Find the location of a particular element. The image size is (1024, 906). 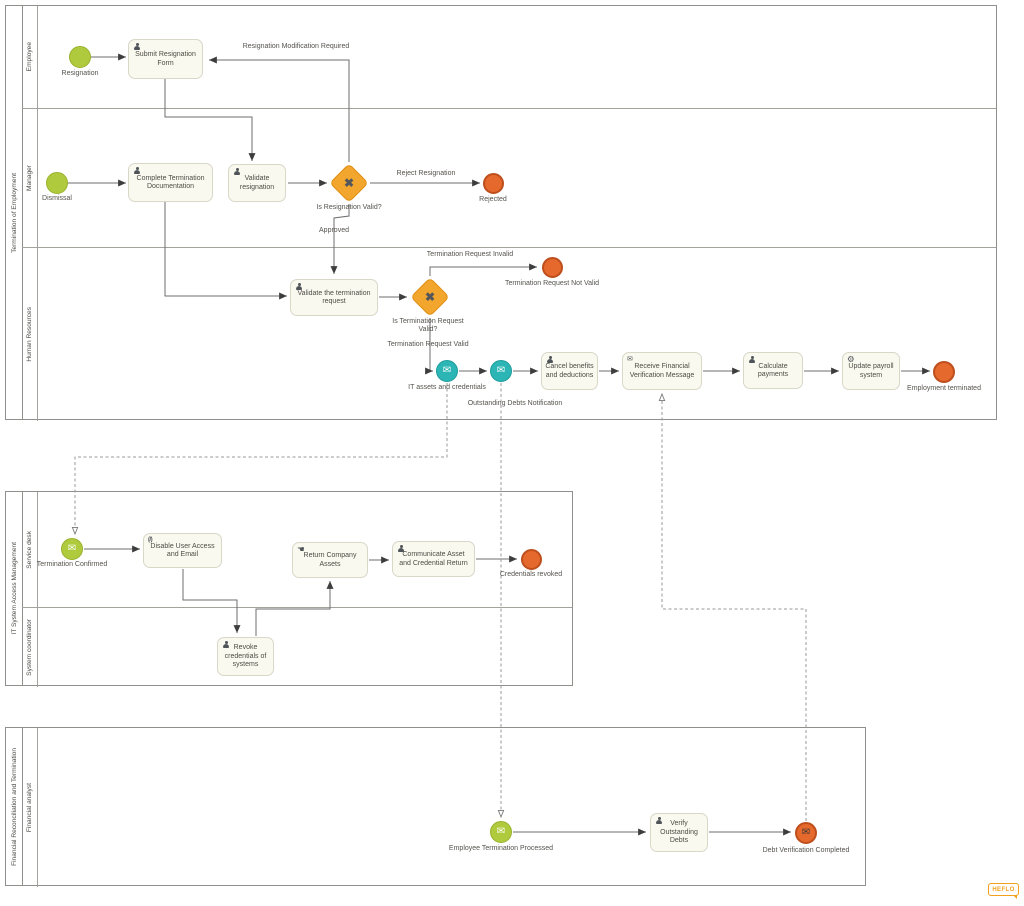

task-disable-user-access: (/) Disable User Access and Email is located at coordinates (182, 550).